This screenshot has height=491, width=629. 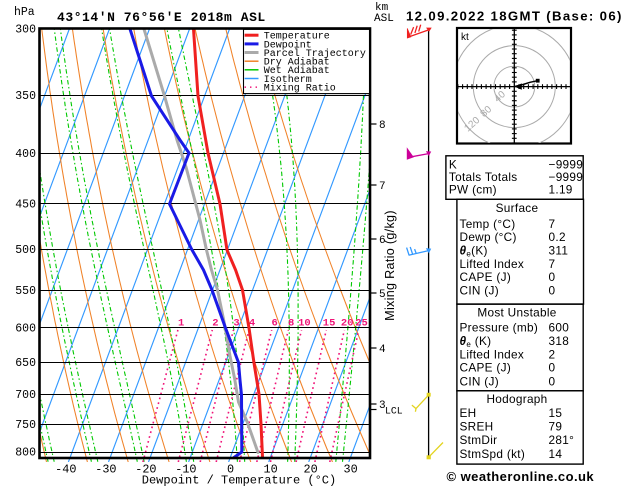 What do you see at coordinates (488, 237) in the screenshot?
I see `svg-text: Dewp (°C)` at bounding box center [488, 237].